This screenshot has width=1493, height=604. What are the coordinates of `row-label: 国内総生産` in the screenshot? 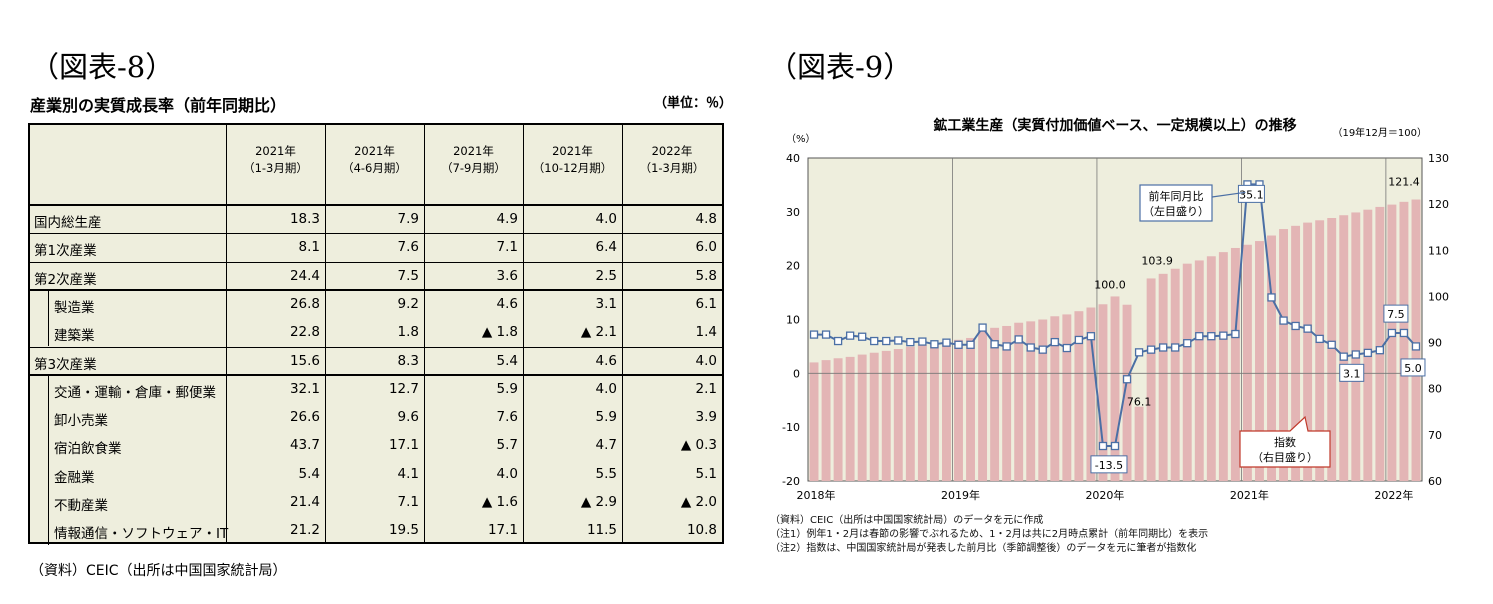 It's located at (68, 223).